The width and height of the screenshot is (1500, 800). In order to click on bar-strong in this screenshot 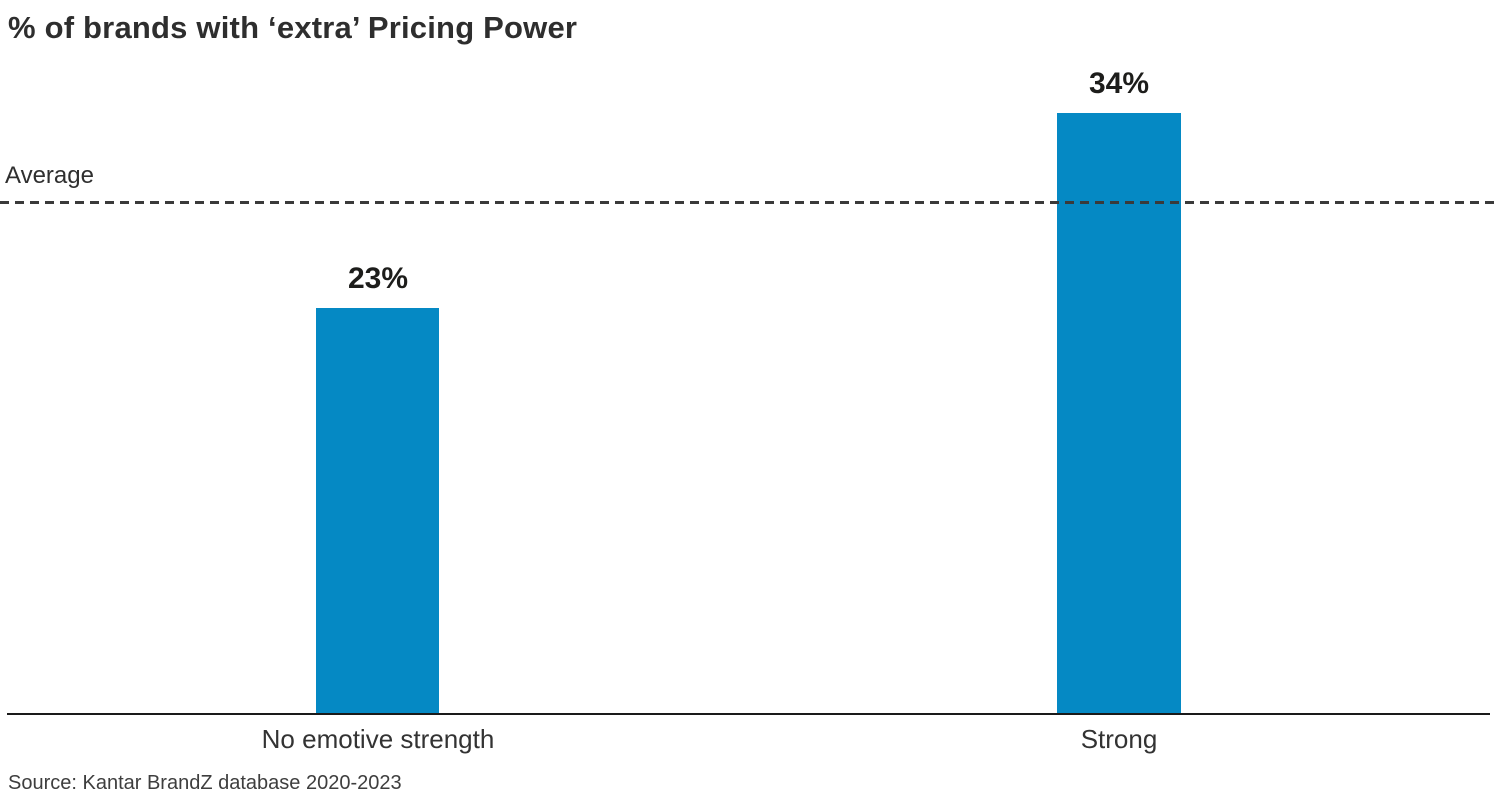, I will do `click(1119, 414)`.